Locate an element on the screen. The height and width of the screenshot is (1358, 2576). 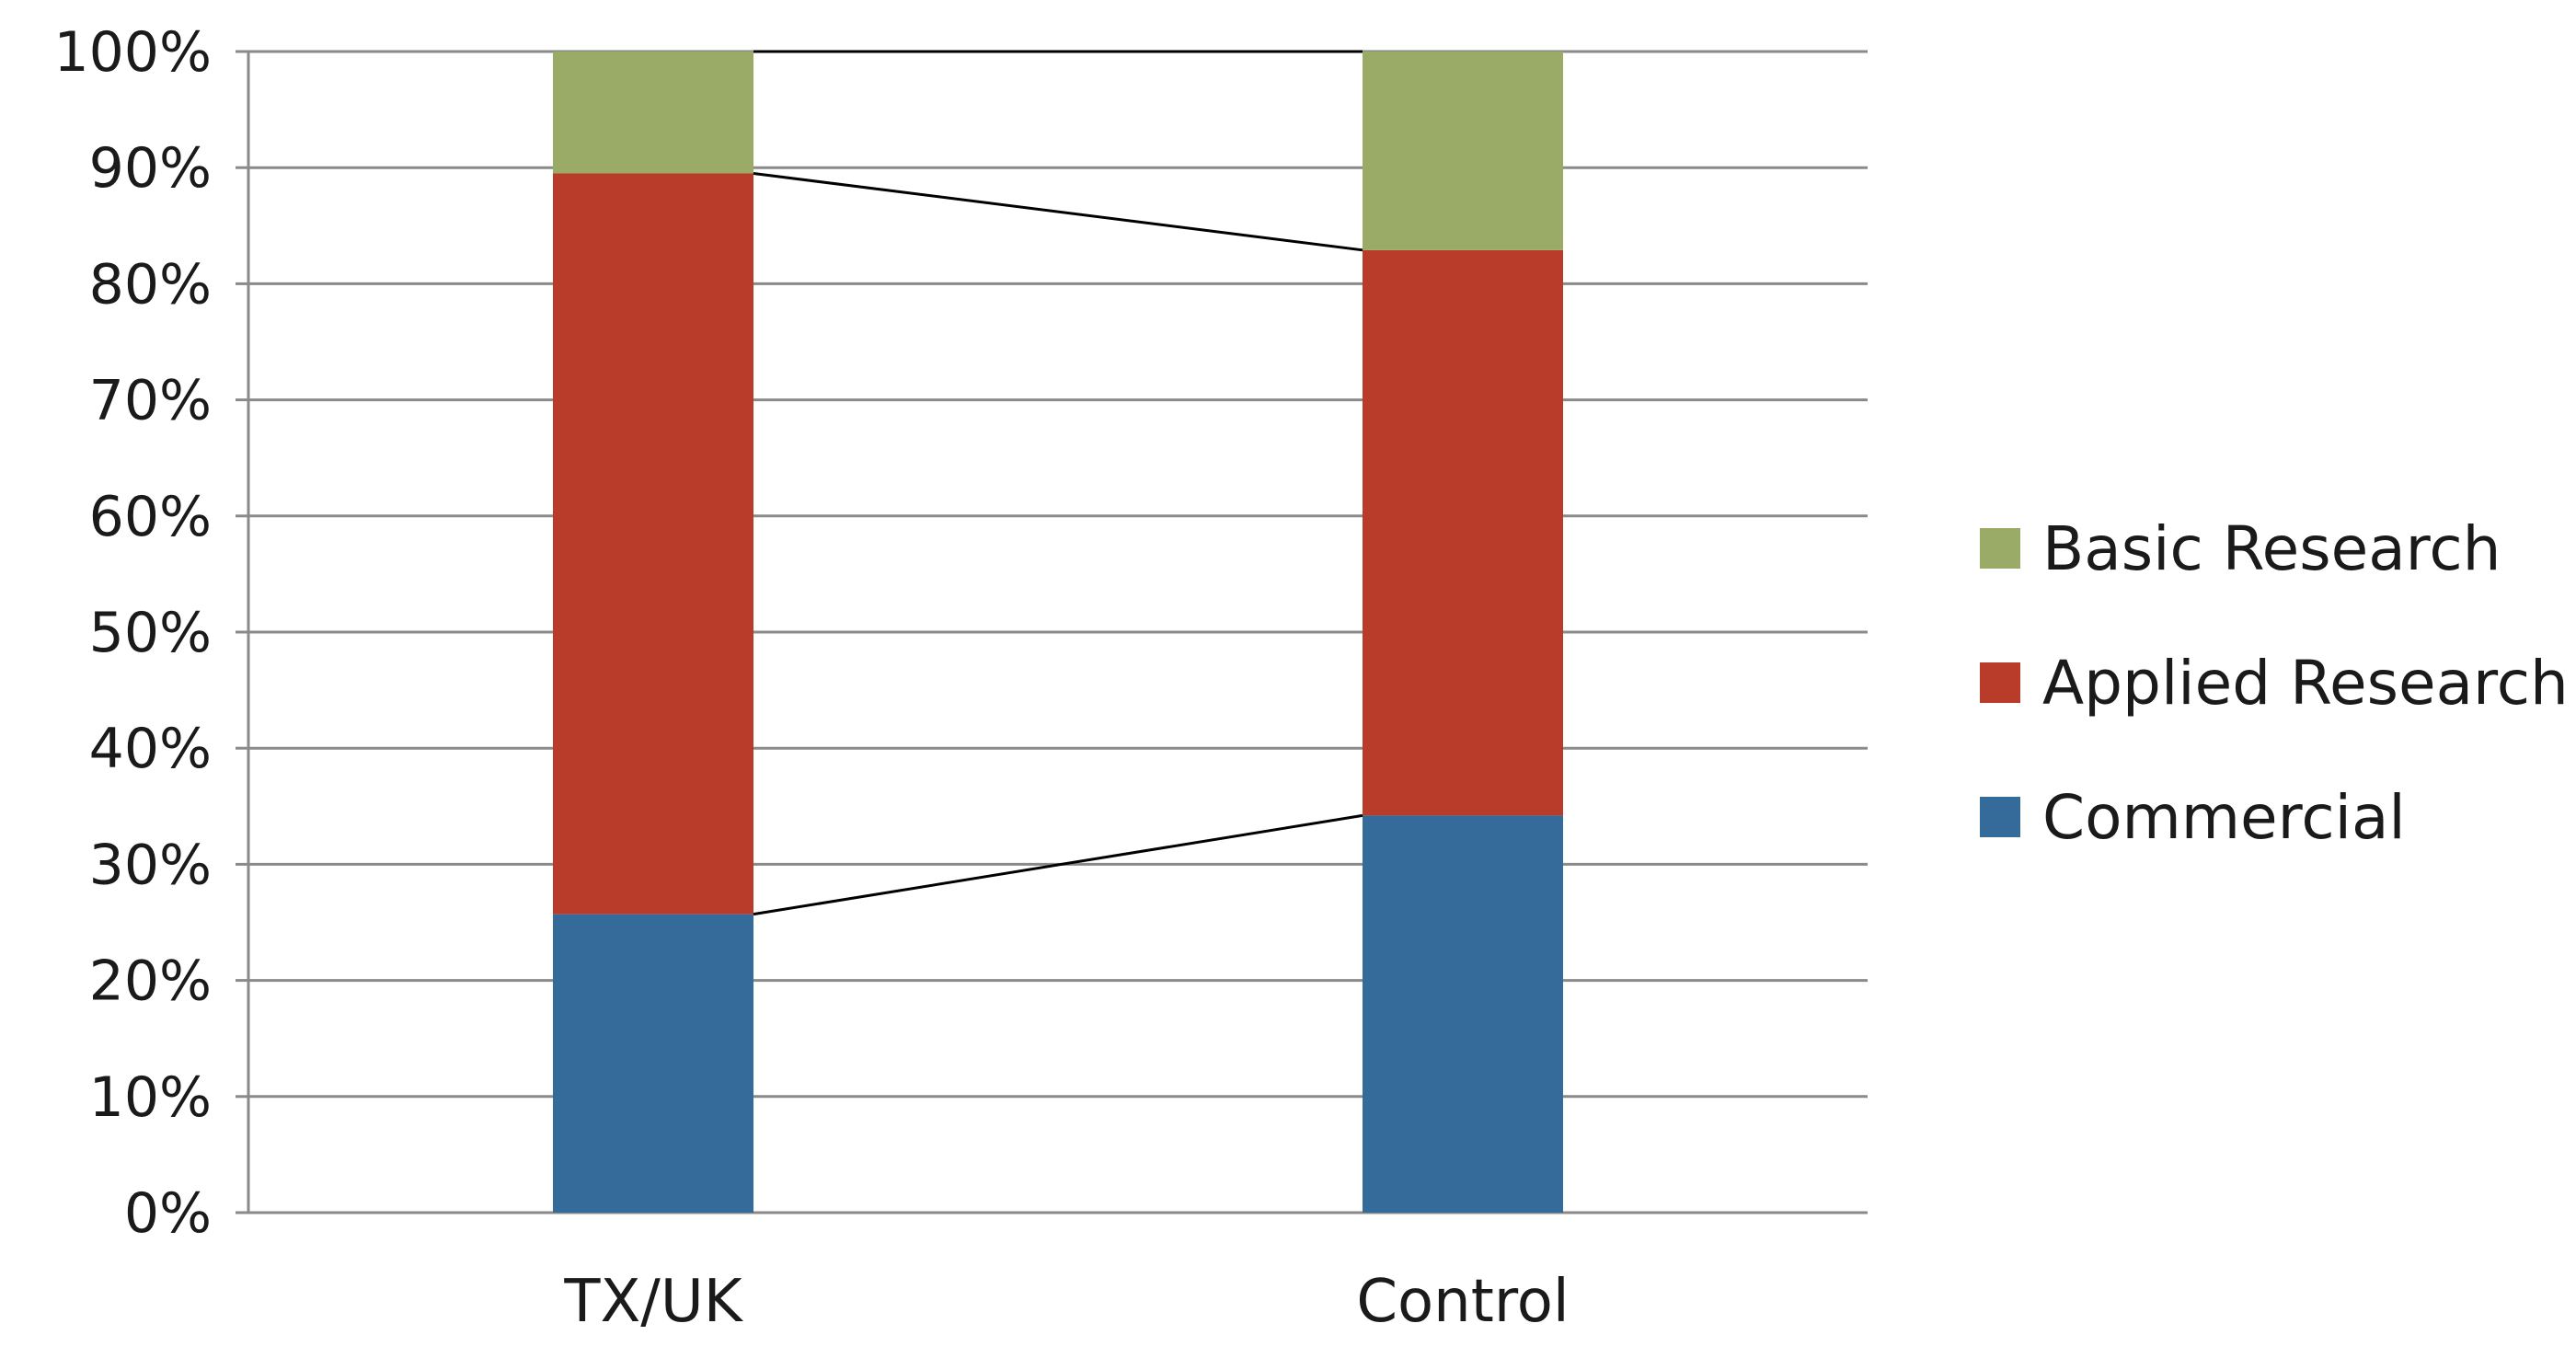
y-tick-label-90: 90% is located at coordinates (150, 168).